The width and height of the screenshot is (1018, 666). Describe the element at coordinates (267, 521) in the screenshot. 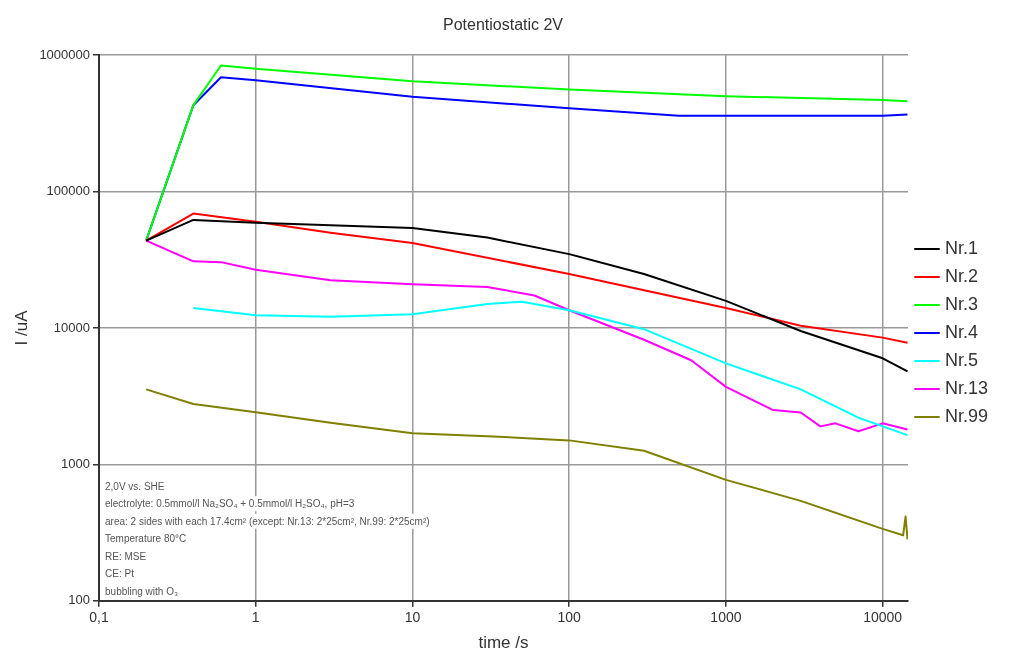

I see `annotation: area: 2 sides with each 17.4cm² (except: Nr.13: 2*25cm², Nr.99: 2*25cm²)` at that location.